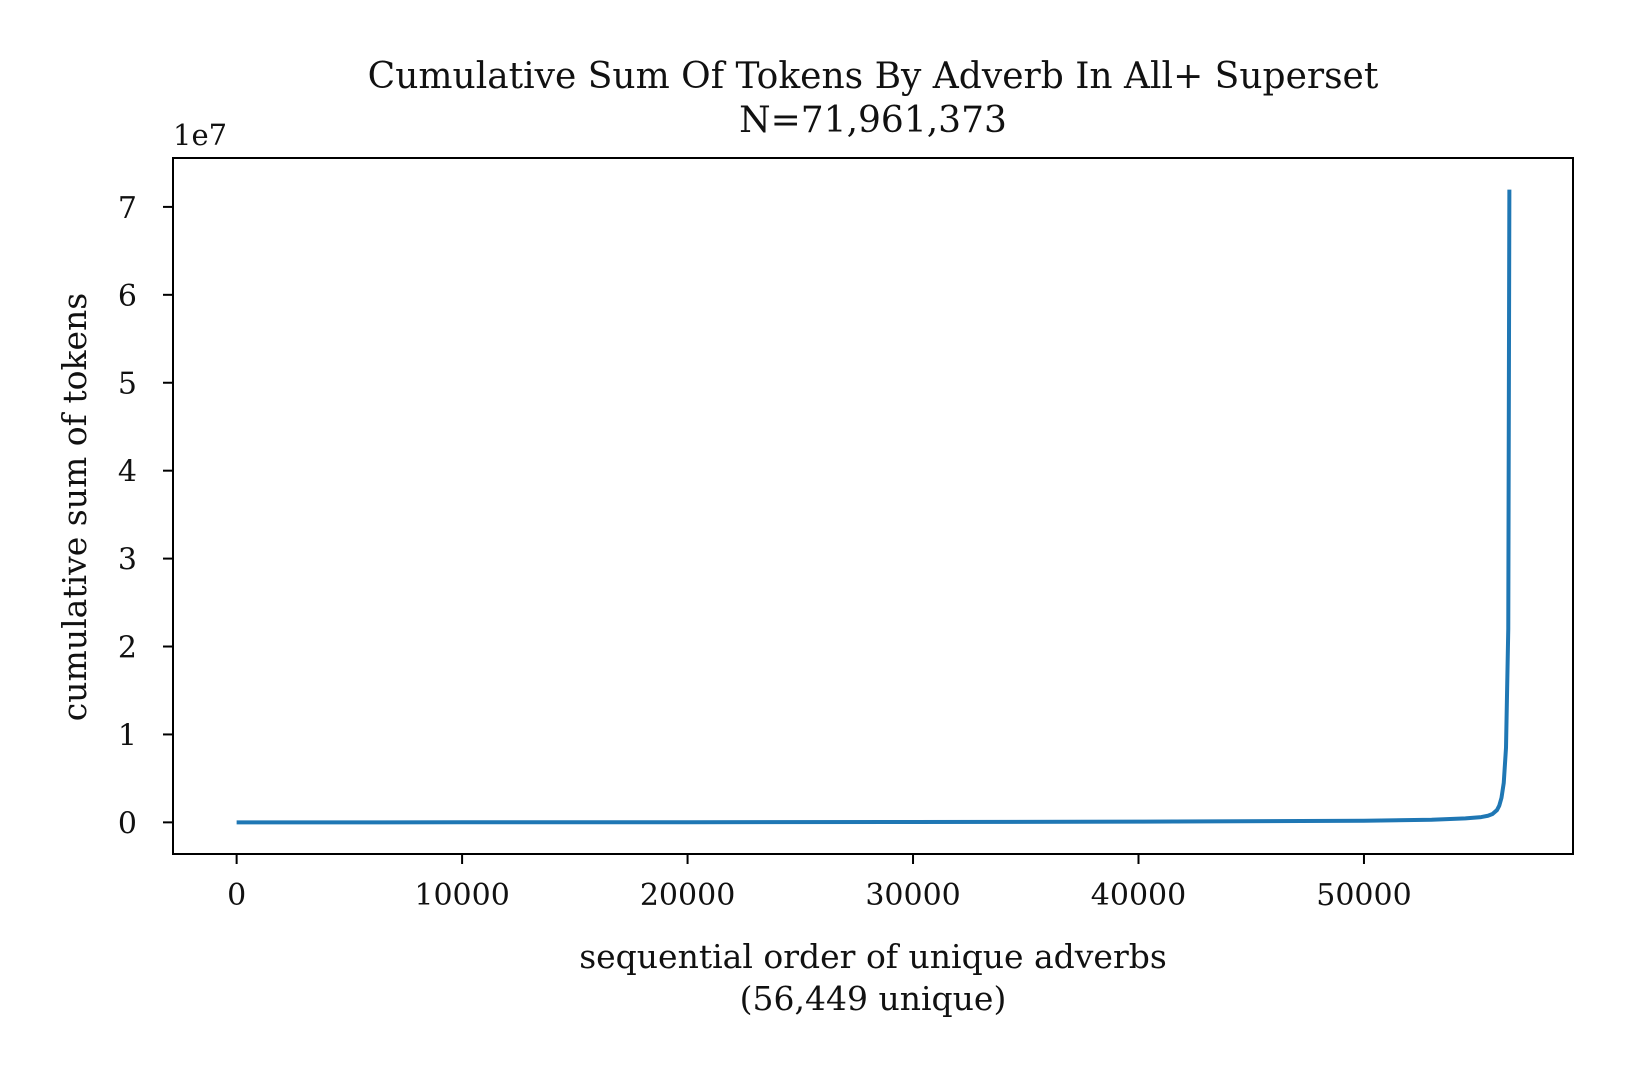 The width and height of the screenshot is (1626, 1075). I want to click on x-tick-label: 50000, so click(1363, 895).